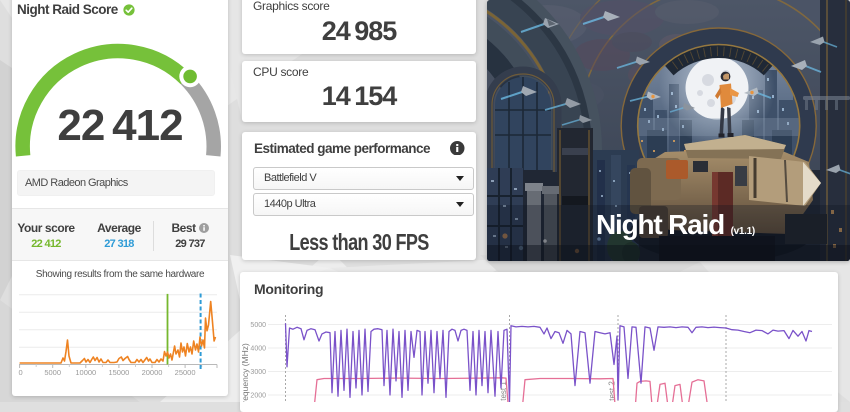  Describe the element at coordinates (21, 372) in the screenshot. I see `svg-text: 0` at that location.